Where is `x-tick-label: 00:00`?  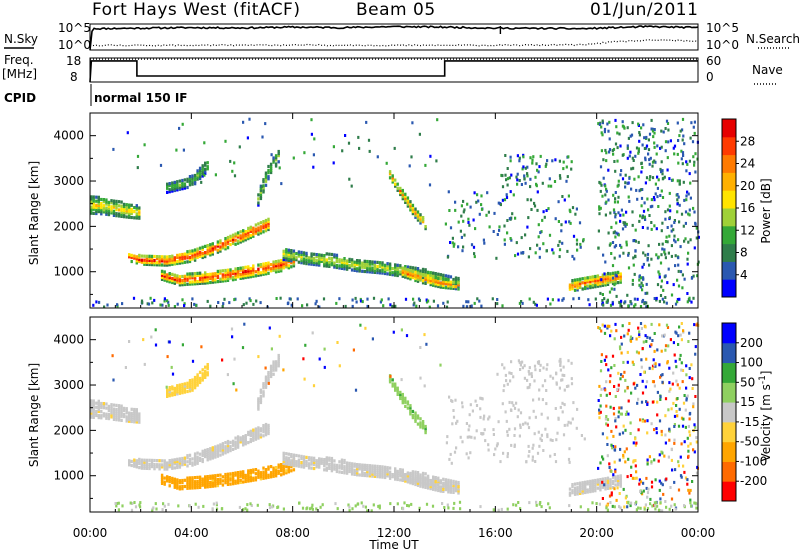
x-tick-label: 00:00 is located at coordinates (90, 533).